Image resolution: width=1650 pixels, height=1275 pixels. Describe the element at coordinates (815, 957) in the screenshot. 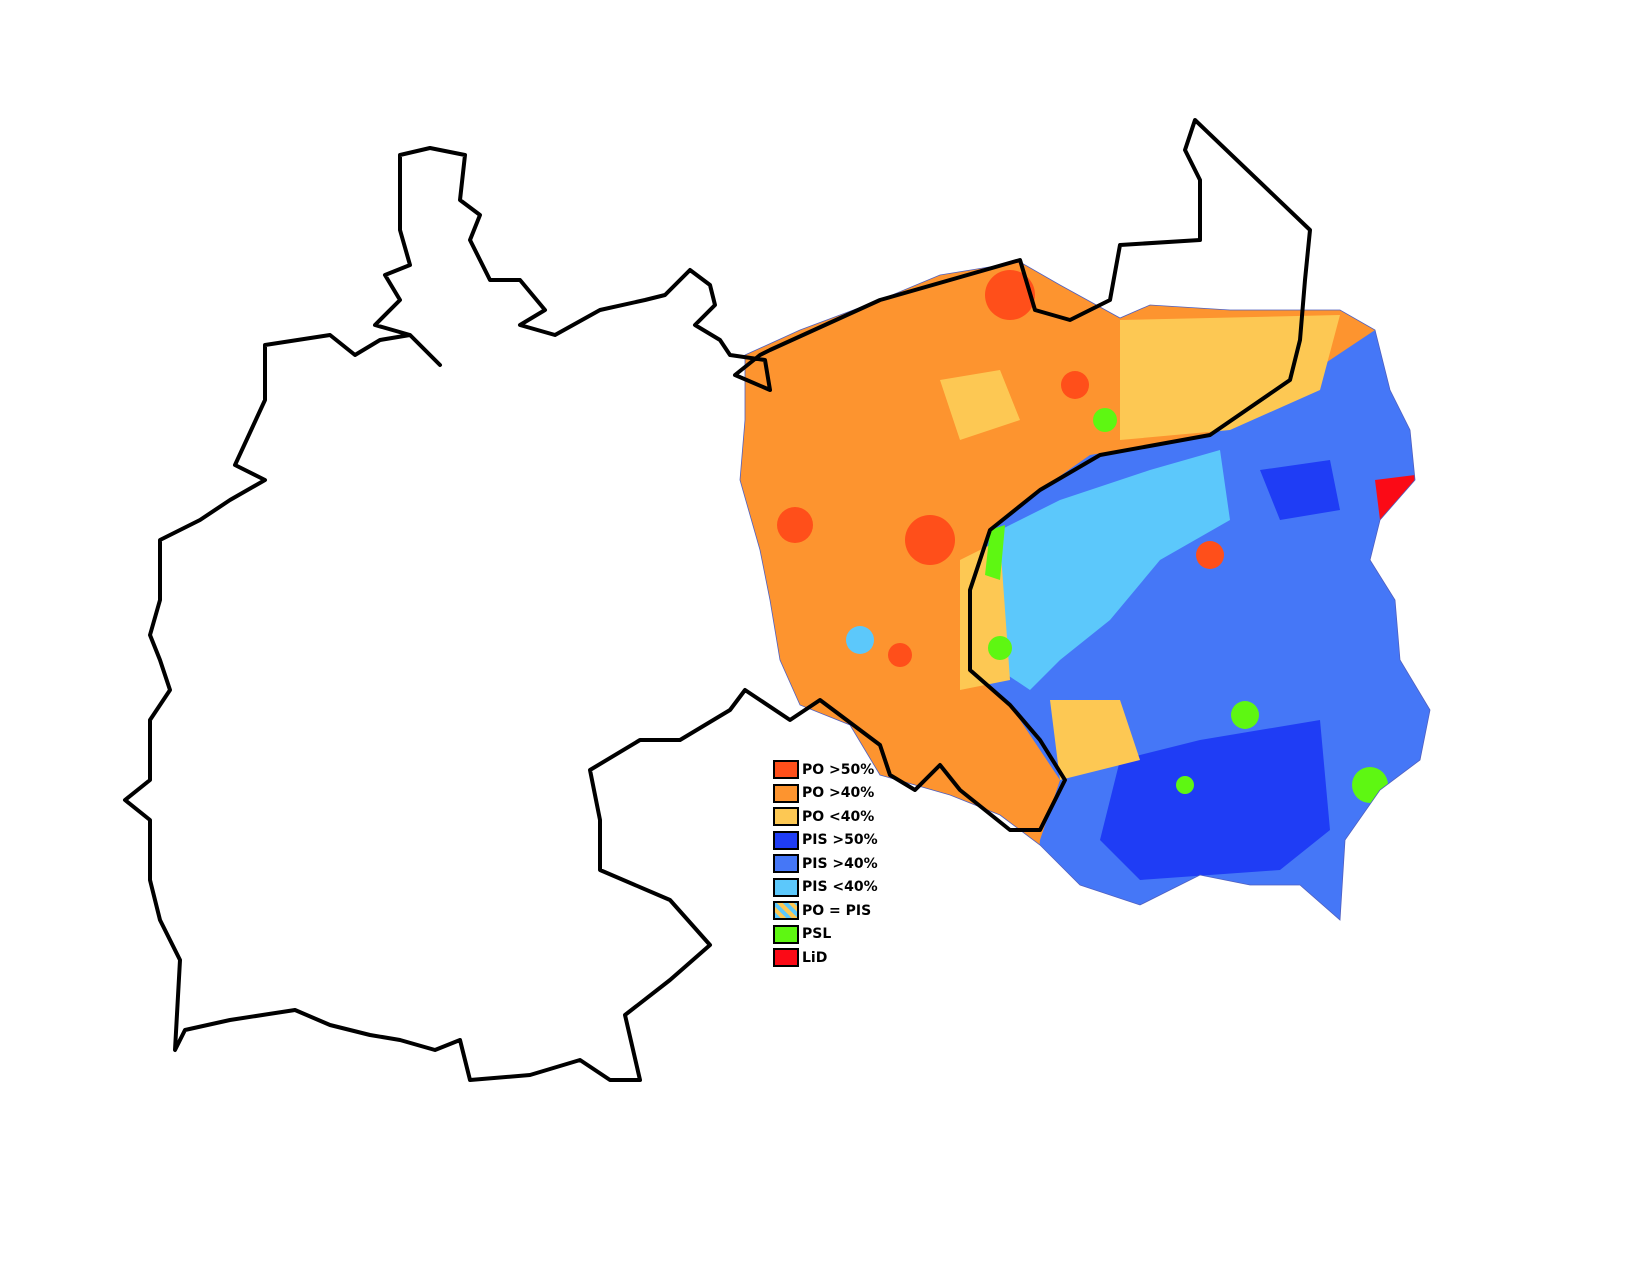

I see `legend-label: LiD` at that location.